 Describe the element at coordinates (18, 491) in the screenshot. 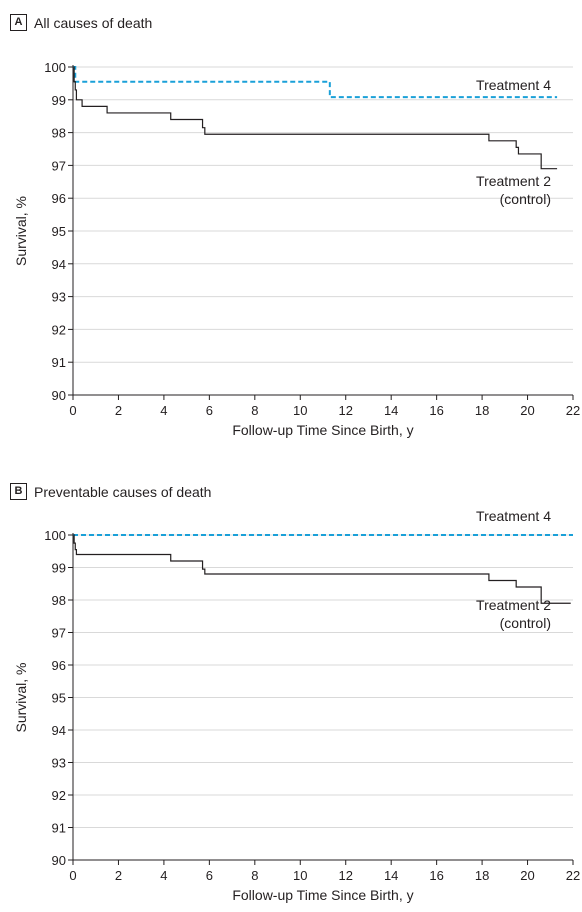

I see `panel-b-letter: B` at that location.